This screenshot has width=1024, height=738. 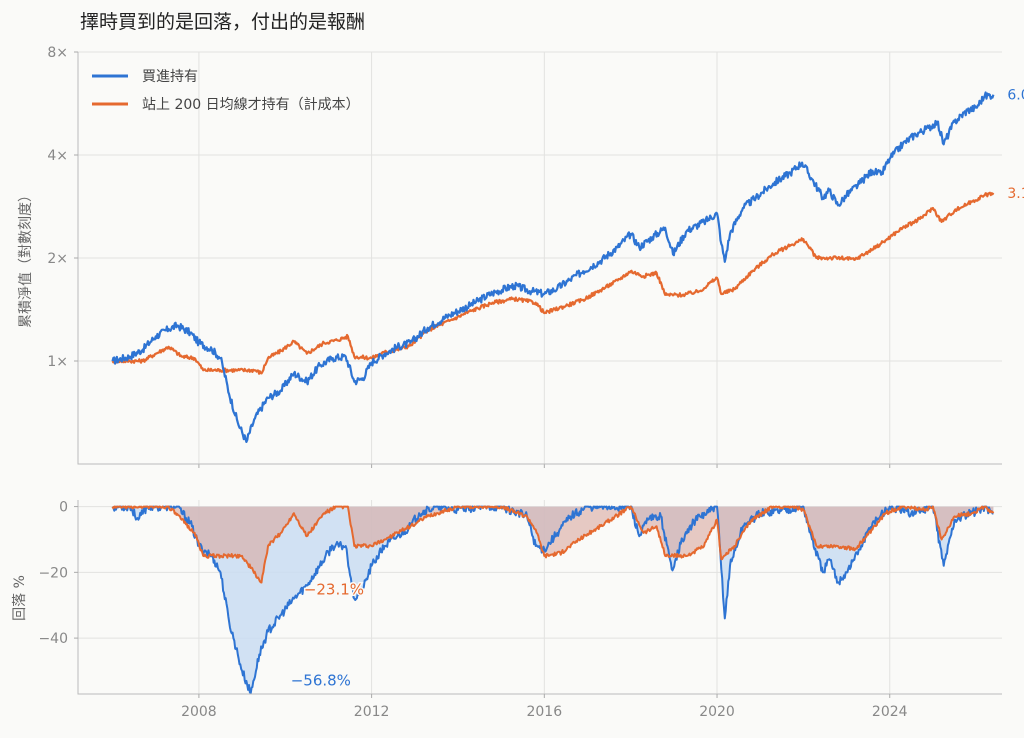 I want to click on cumulative-y-tick-label: 8×, so click(x=57, y=53).